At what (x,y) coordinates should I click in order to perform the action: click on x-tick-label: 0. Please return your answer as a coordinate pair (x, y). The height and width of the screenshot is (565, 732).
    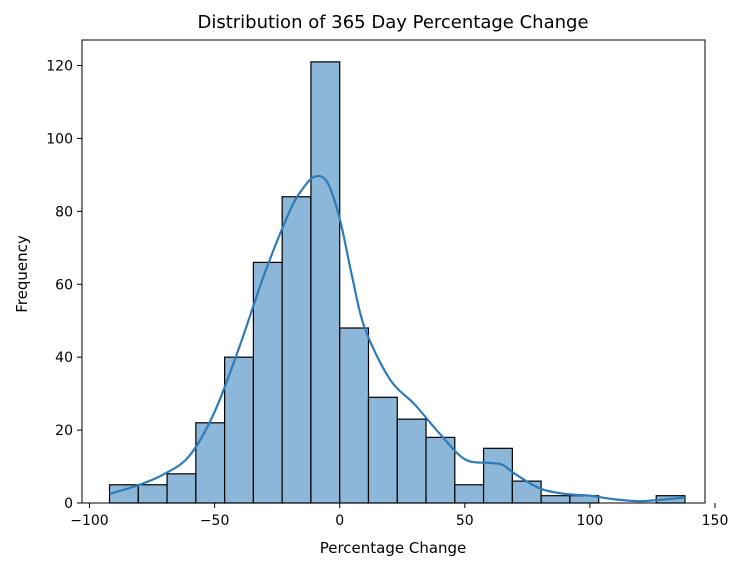
    Looking at the image, I should click on (339, 521).